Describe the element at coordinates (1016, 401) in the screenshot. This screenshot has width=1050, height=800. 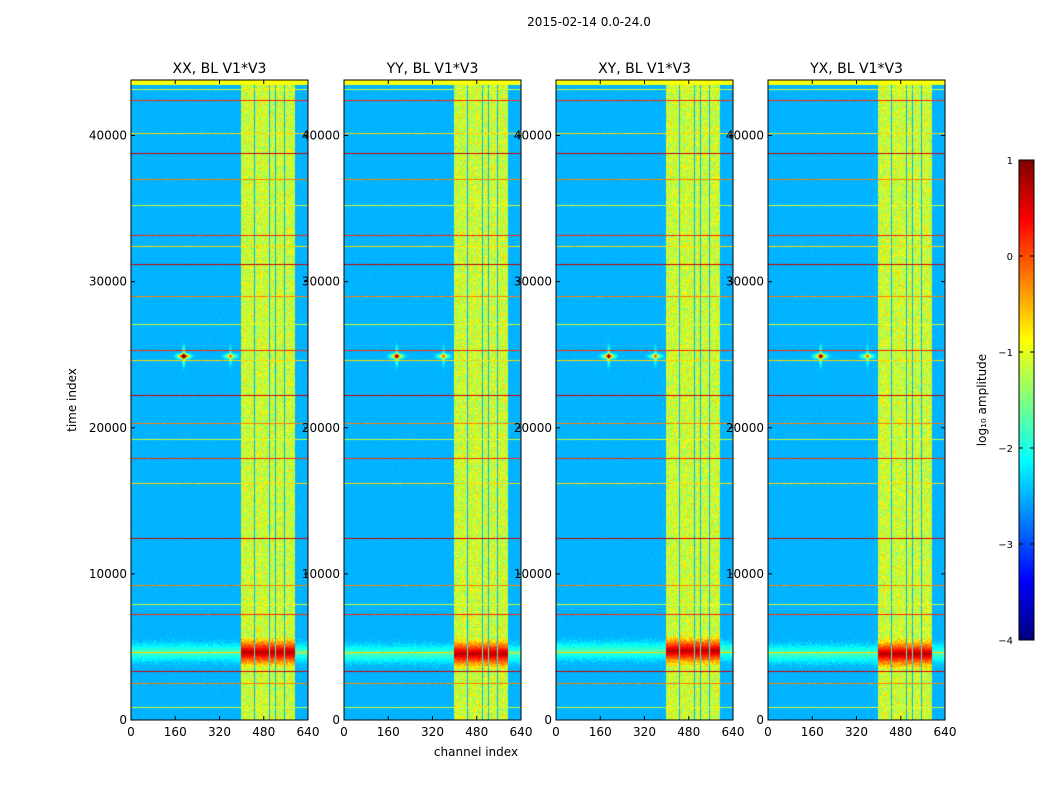
I see `colorbar-ticks: 1 0 −1 −2 −3 −4` at that location.